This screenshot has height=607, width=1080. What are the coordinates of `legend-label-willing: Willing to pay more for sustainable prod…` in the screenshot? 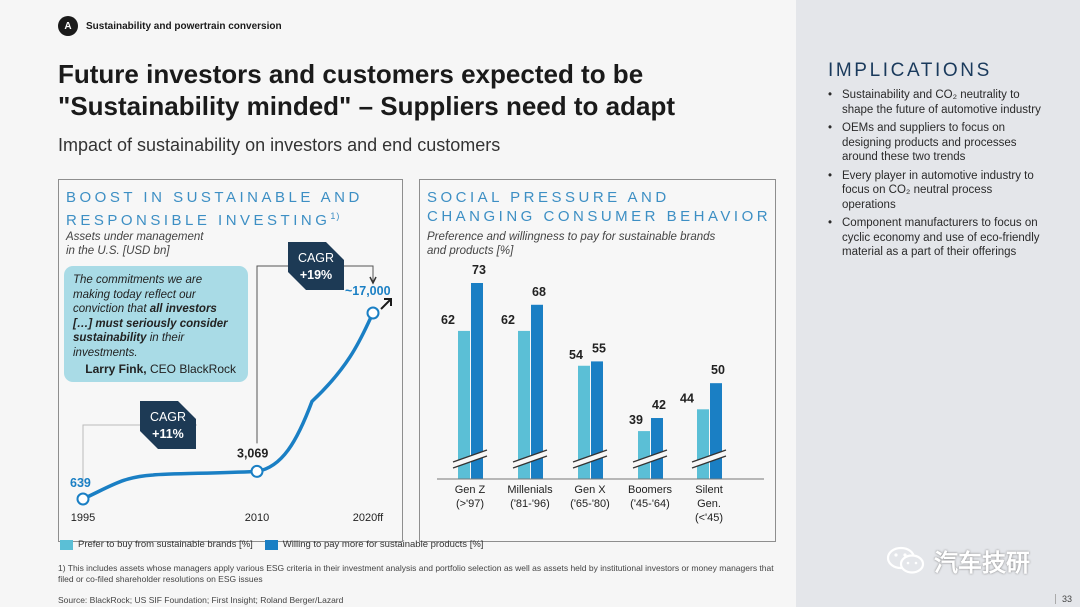 It's located at (383, 544).